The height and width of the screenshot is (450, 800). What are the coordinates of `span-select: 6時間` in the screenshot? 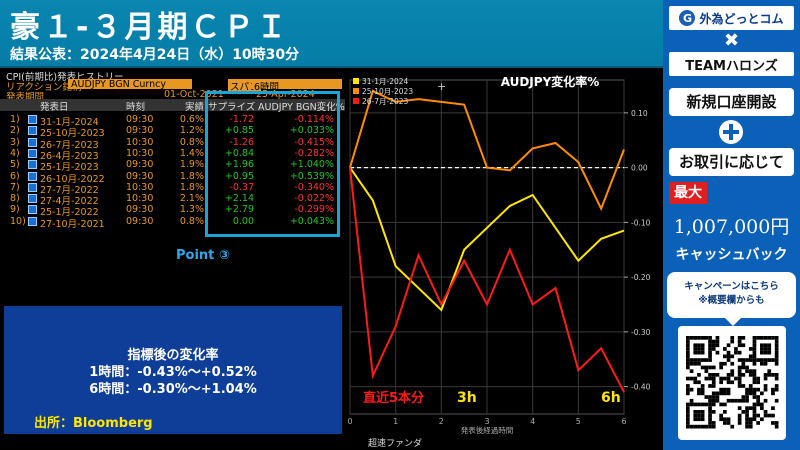 It's located at (297, 86).